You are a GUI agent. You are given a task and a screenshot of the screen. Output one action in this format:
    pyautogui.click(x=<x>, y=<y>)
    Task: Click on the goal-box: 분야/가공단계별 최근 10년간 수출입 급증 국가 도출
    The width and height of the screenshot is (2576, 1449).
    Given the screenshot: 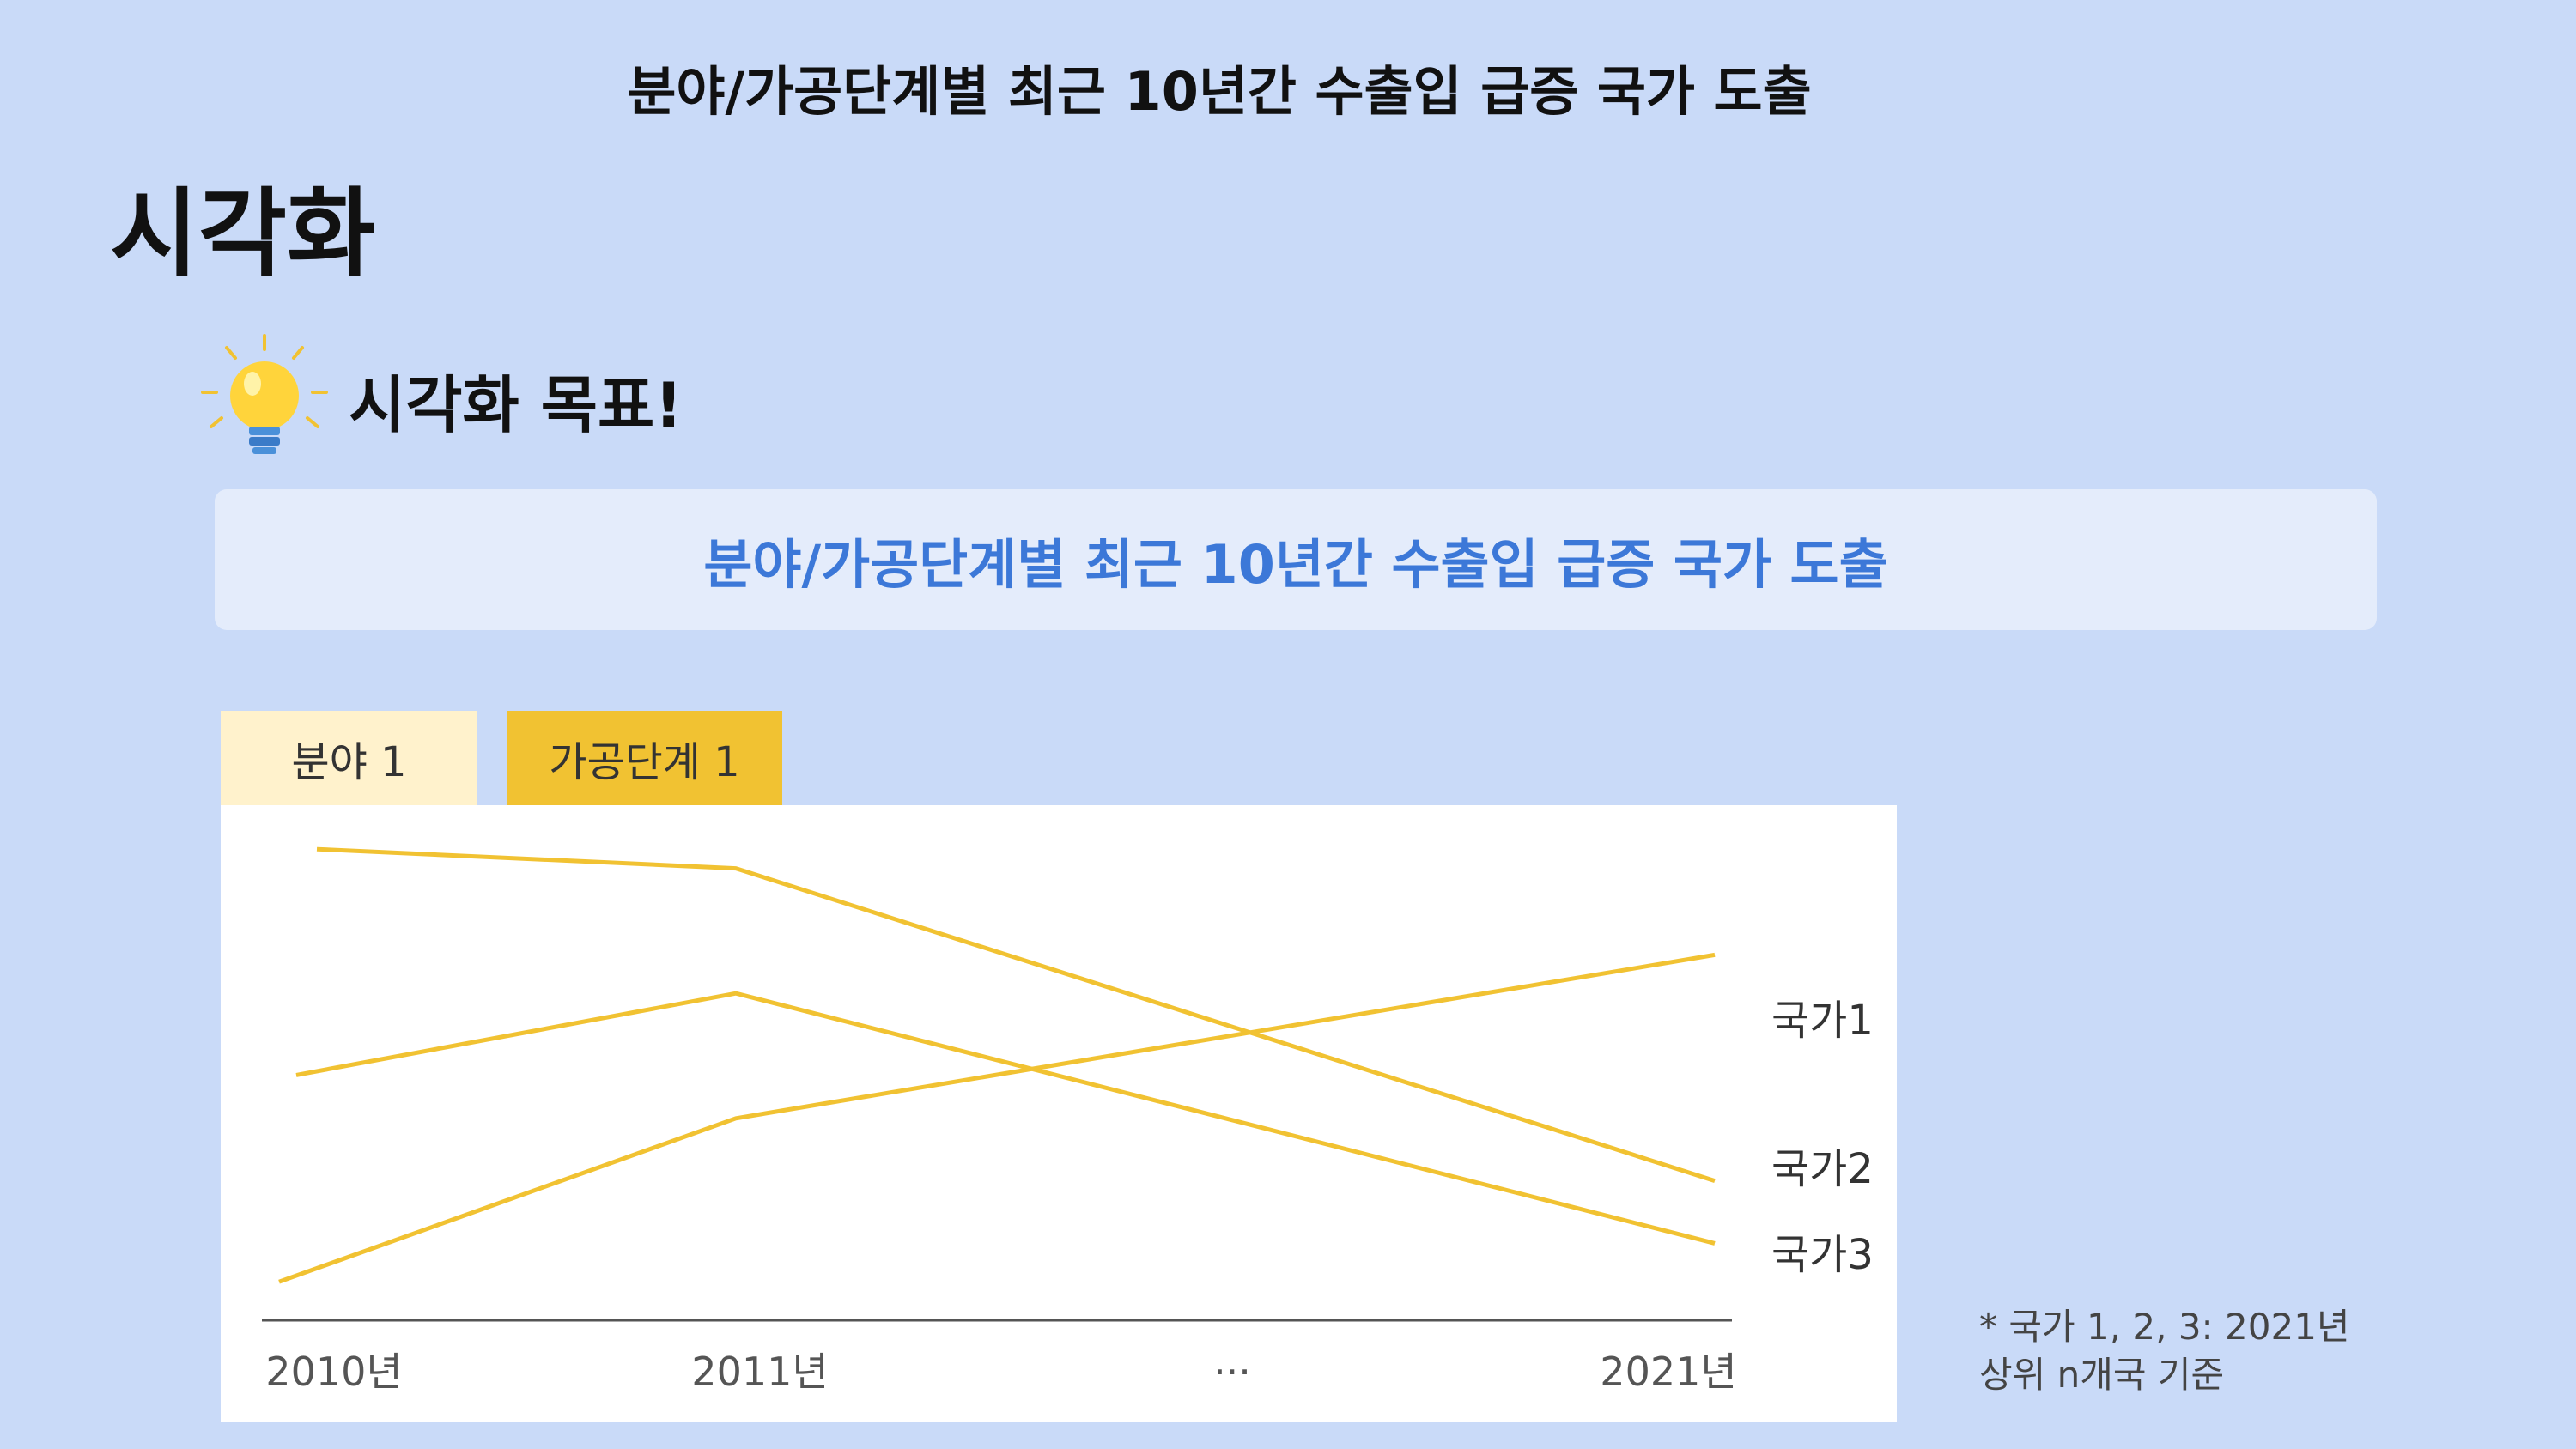 What is the action you would take?
    pyautogui.click(x=1296, y=559)
    